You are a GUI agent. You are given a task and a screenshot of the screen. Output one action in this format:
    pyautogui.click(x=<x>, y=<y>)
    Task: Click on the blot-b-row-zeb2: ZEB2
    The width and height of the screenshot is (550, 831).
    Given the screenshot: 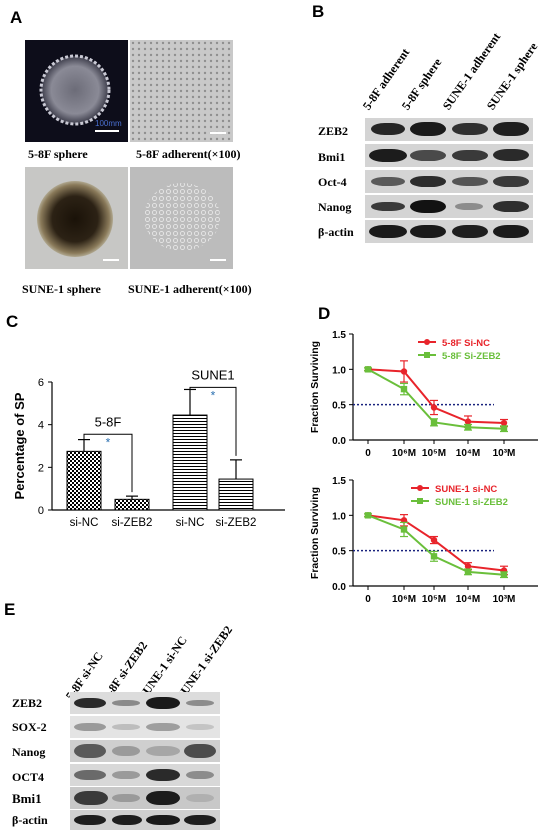 What is the action you would take?
    pyautogui.click(x=333, y=131)
    